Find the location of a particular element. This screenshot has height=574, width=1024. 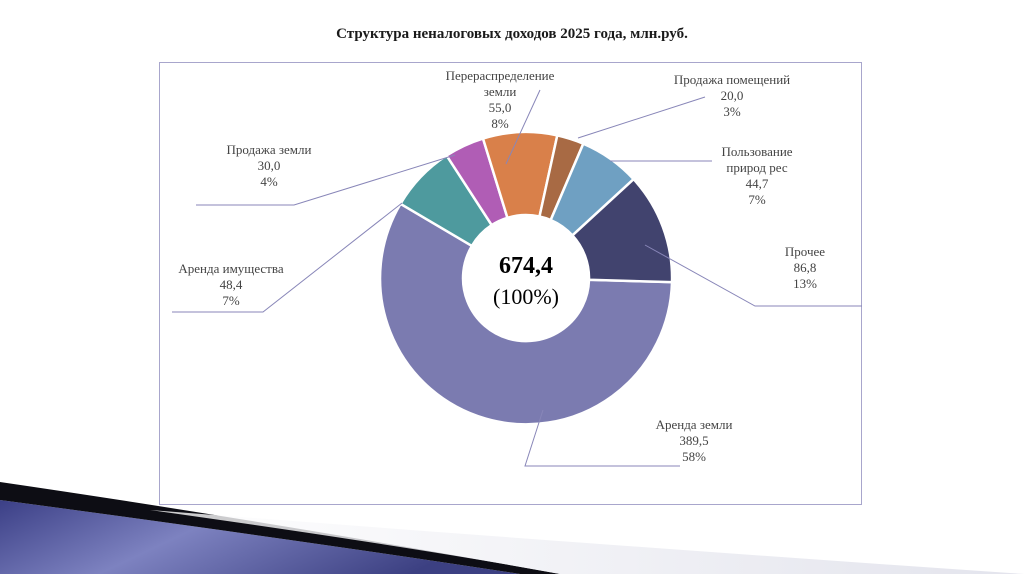

label-value: 30,0 is located at coordinates (269, 165).